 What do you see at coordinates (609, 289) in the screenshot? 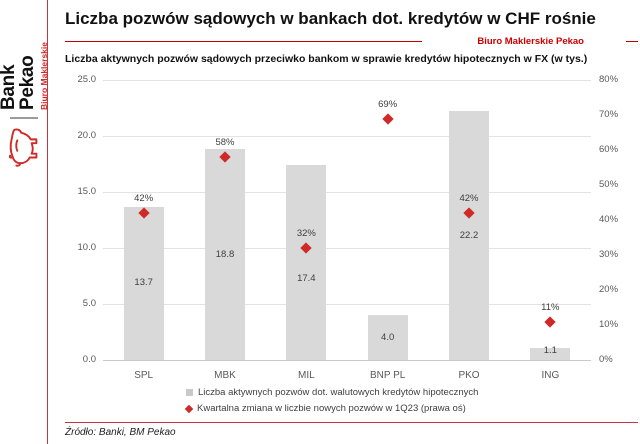
I see `right-axis-tick-20%: 20%` at bounding box center [609, 289].